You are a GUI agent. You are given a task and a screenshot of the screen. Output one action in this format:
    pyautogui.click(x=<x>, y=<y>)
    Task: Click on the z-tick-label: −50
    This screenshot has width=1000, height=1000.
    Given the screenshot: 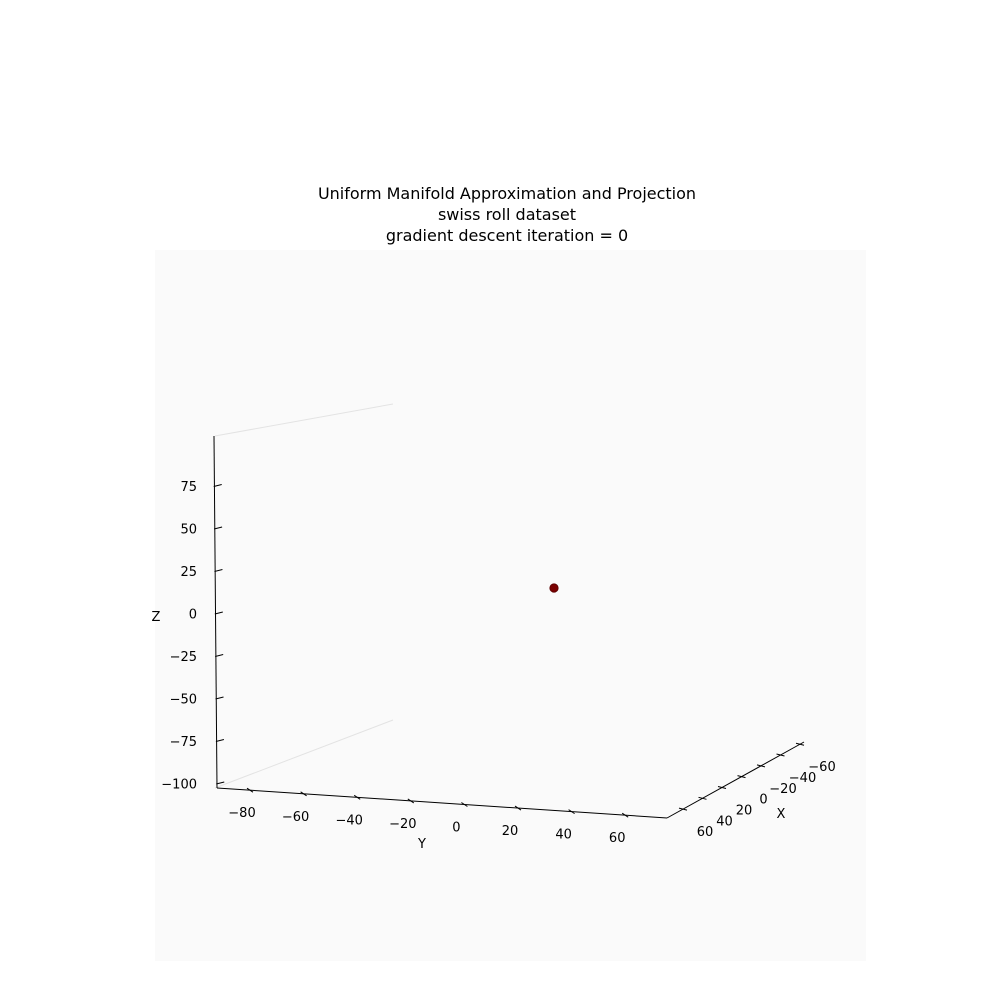 What is the action you would take?
    pyautogui.click(x=183, y=700)
    